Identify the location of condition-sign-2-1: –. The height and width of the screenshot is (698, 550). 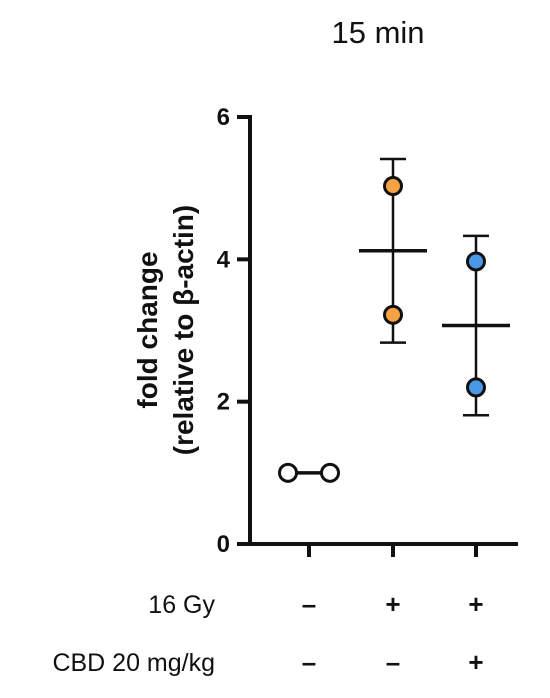
(309, 662).